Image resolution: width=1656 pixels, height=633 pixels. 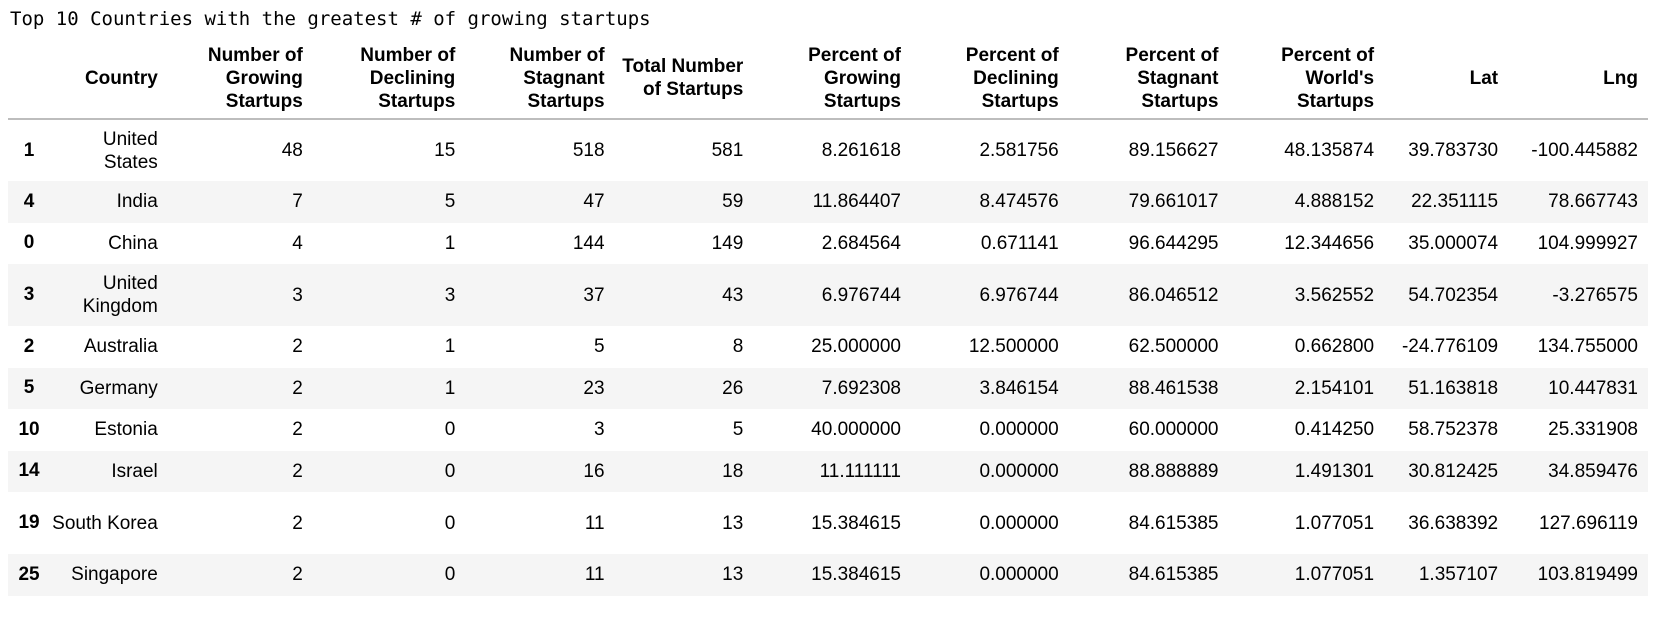 I want to click on row-index: 4, so click(x=29, y=201).